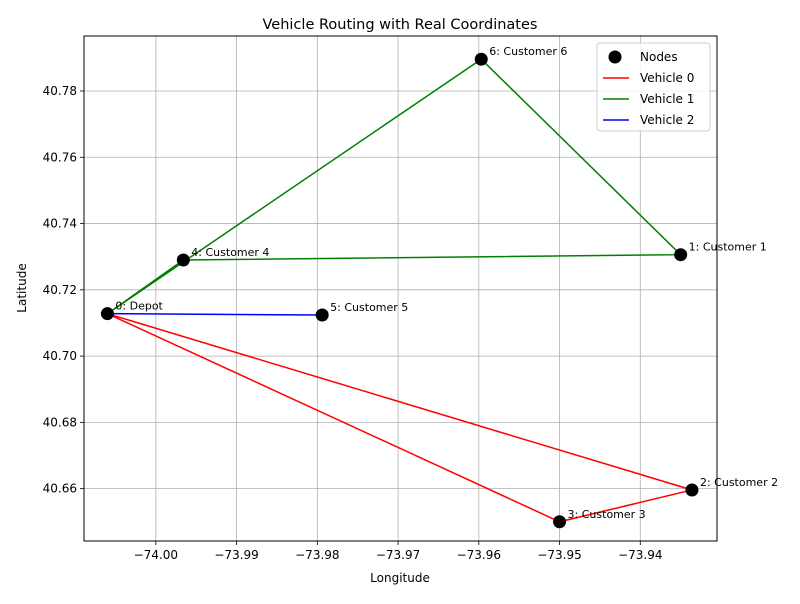 The width and height of the screenshot is (800, 604). I want to click on x-tick-label: −73.99, so click(236, 555).